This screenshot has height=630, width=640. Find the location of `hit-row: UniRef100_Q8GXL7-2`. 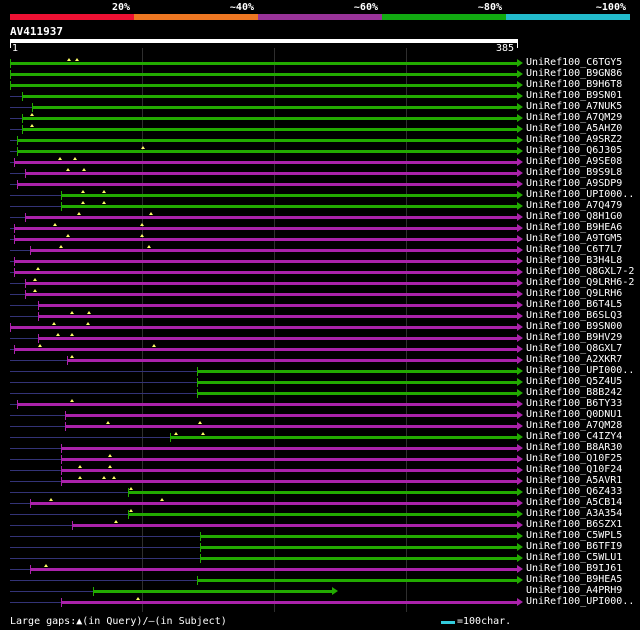

hit-row: UniRef100_Q8GXL7-2 is located at coordinates (320, 272).